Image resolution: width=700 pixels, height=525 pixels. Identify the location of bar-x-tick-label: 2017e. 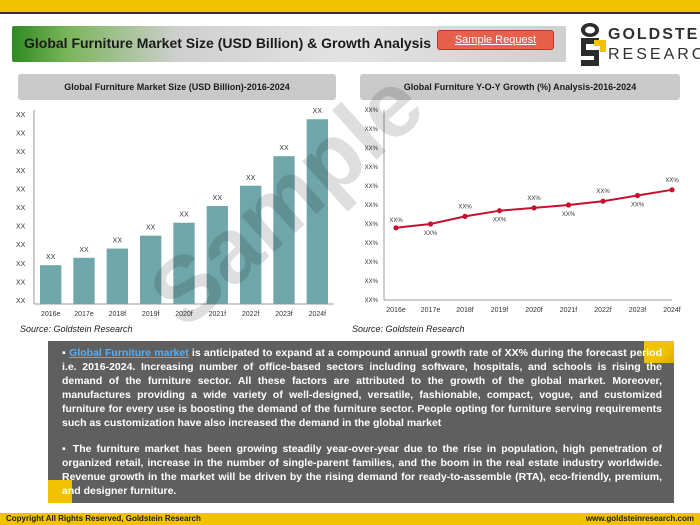
(84, 314).